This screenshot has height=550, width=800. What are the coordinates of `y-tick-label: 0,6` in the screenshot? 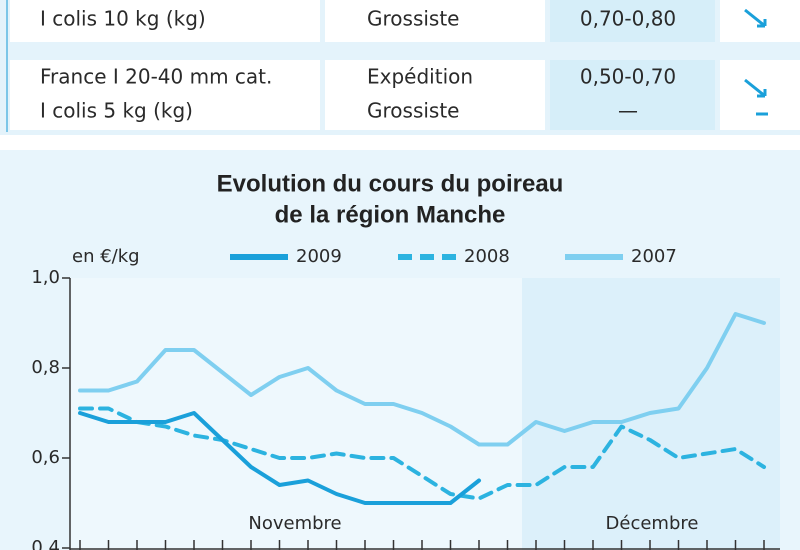 It's located at (45, 457).